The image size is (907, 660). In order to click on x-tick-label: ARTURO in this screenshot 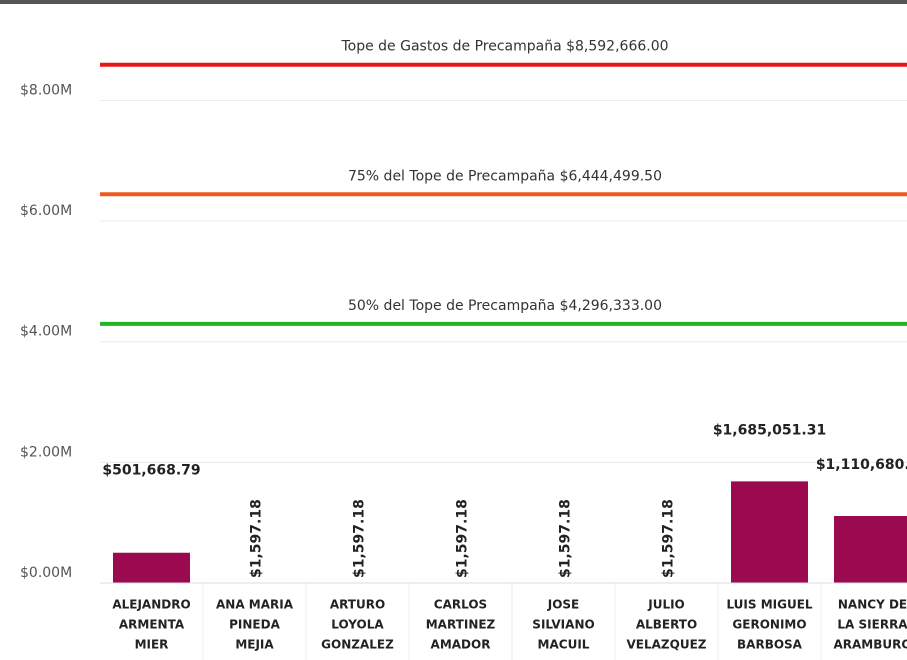, I will do `click(357, 605)`.